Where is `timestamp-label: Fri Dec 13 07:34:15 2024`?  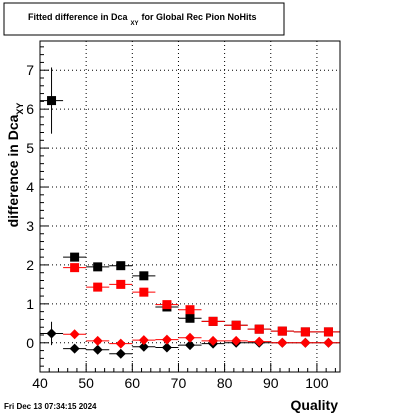 timestamp-label: Fri Dec 13 07:34:15 2024 is located at coordinates (50, 406).